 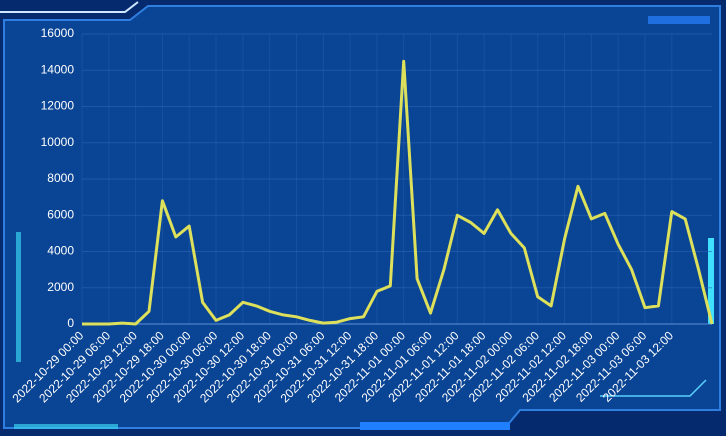 I want to click on y-tick-label: 6000, so click(x=60, y=214).